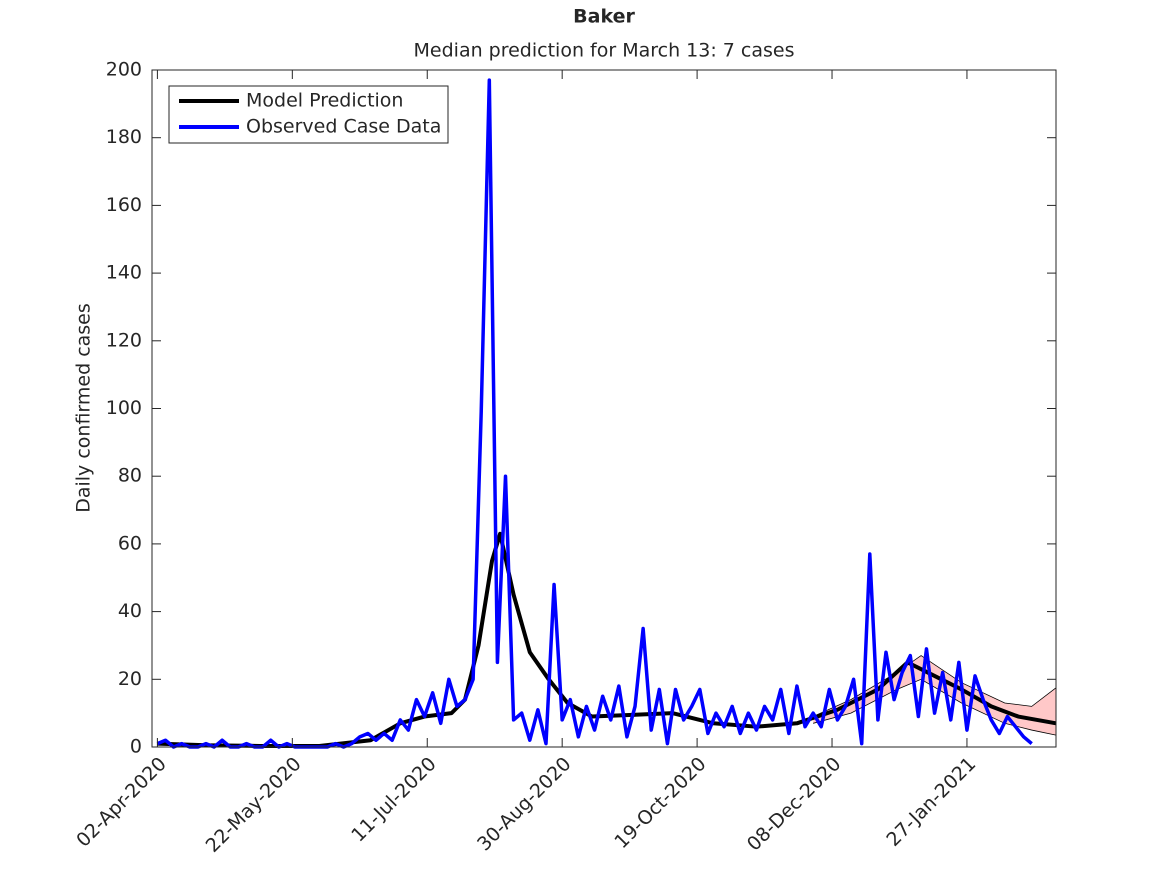 The image size is (1167, 875). What do you see at coordinates (524, 804) in the screenshot?
I see `x-tick-label: 30-Aug-2020` at bounding box center [524, 804].